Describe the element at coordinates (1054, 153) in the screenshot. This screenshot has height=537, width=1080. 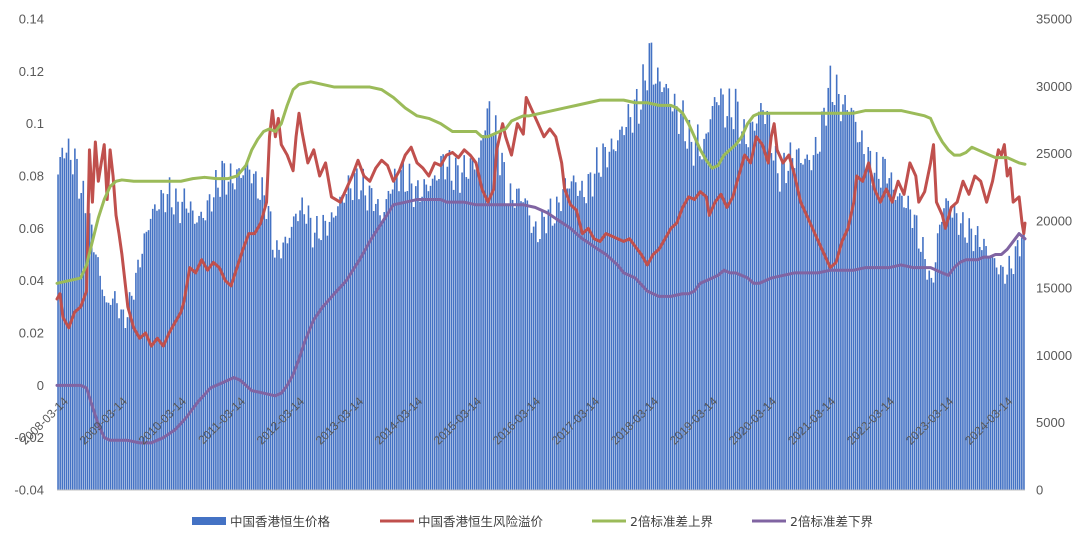
I see `y-right-tick-label: 25000` at that location.